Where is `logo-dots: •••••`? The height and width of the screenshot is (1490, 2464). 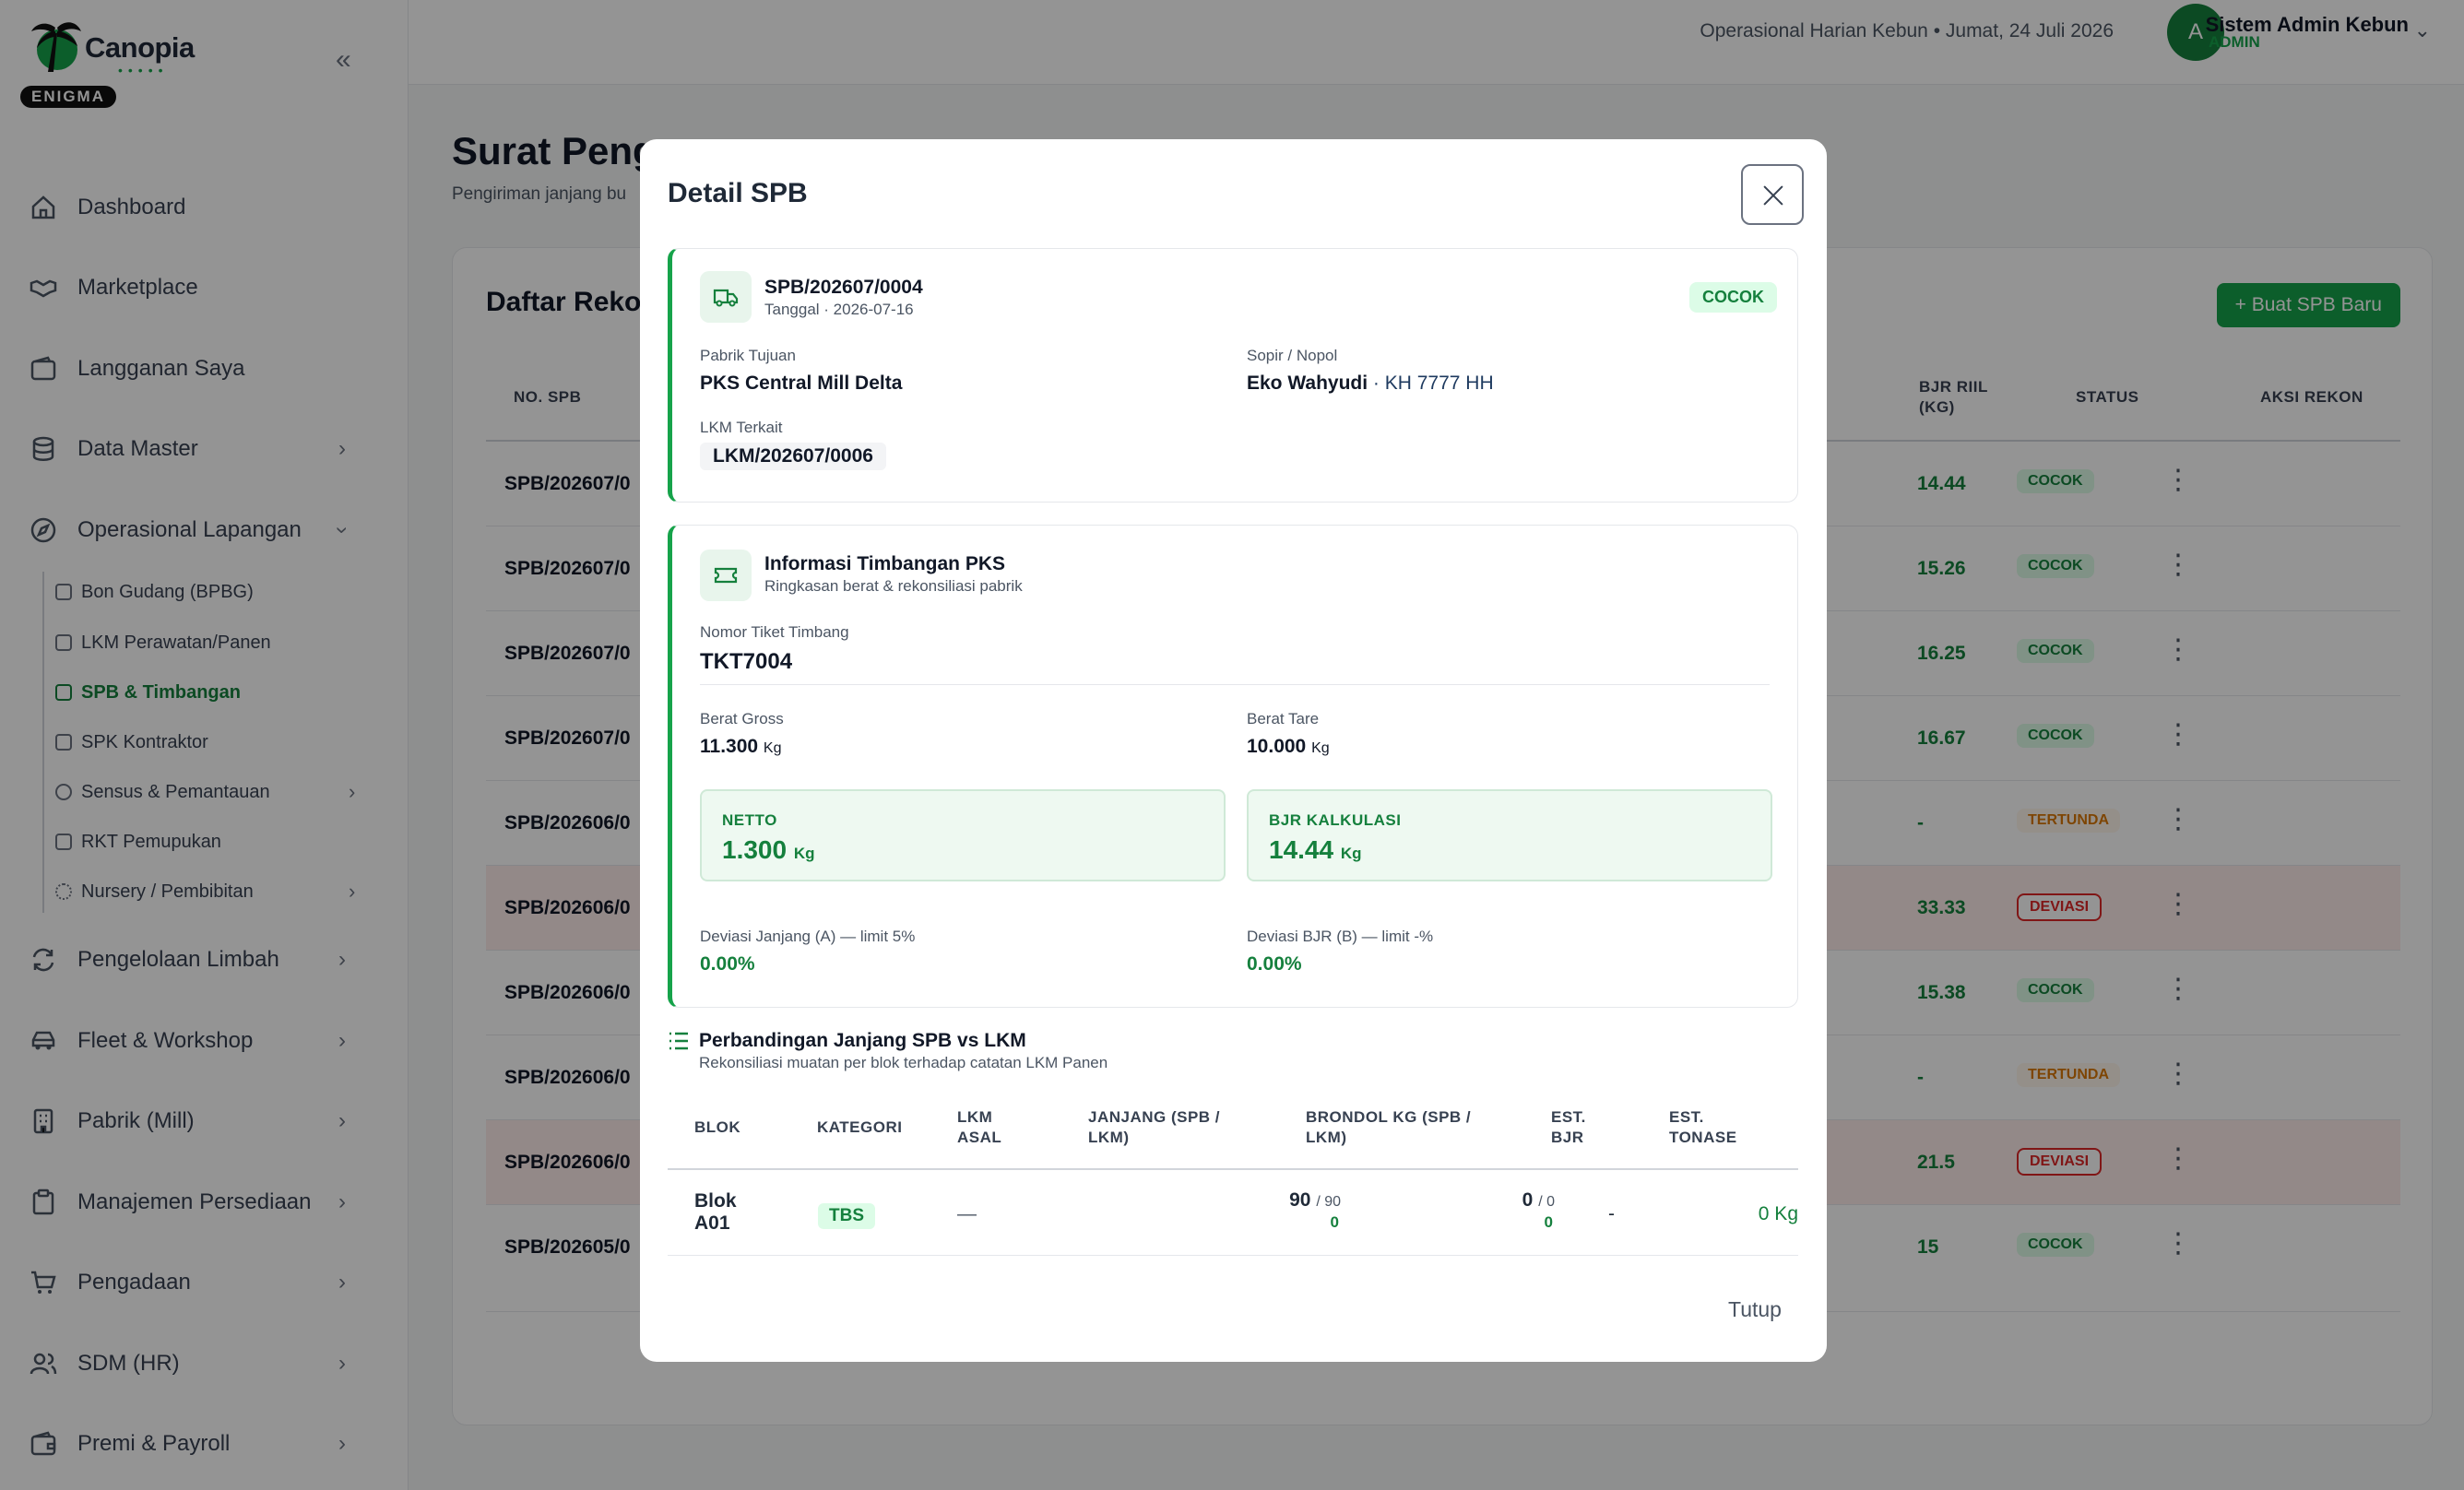 logo-dots: ••••• is located at coordinates (144, 70).